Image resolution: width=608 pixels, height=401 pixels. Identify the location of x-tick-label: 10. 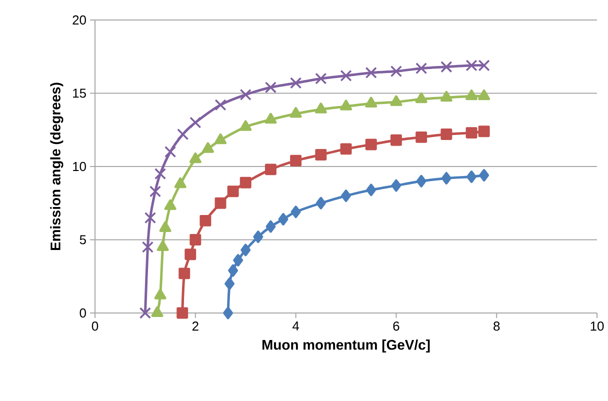
(597, 326).